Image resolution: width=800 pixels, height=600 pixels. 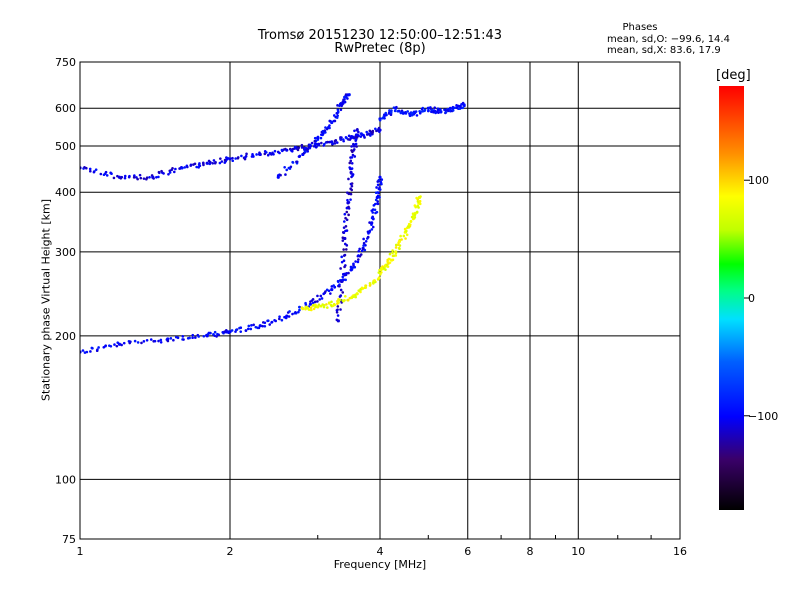 What do you see at coordinates (65, 336) in the screenshot?
I see `y-tick-label: 200` at bounding box center [65, 336].